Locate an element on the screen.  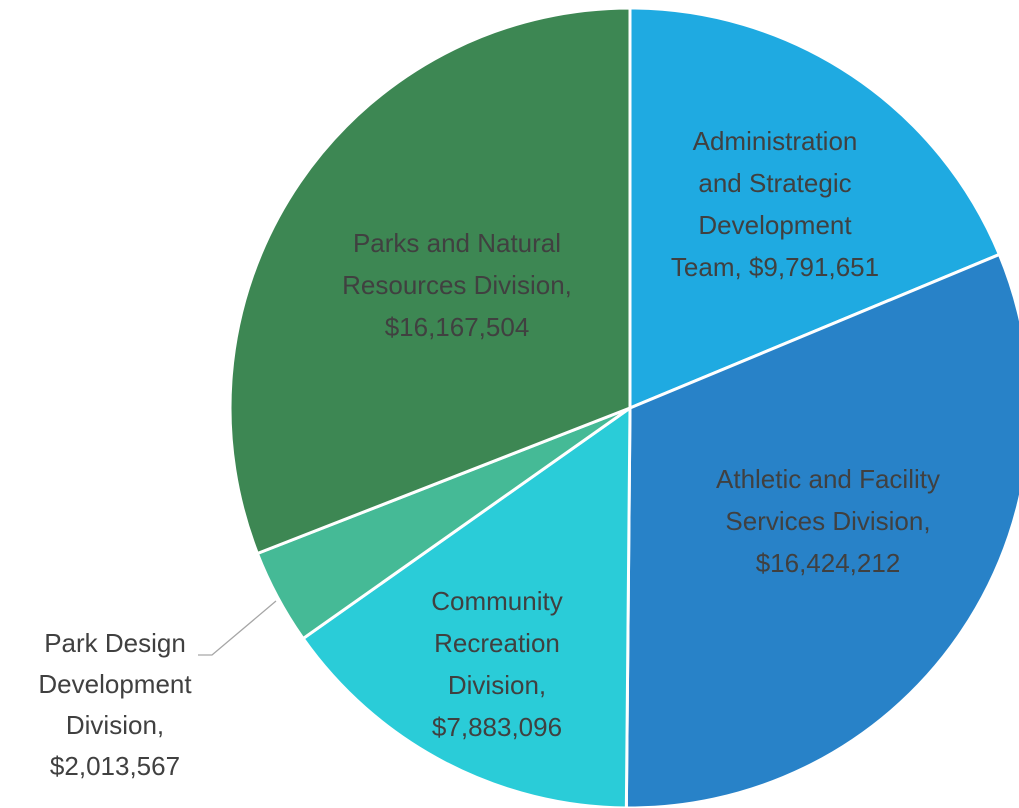
data-label-line: Community is located at coordinates (496, 601).